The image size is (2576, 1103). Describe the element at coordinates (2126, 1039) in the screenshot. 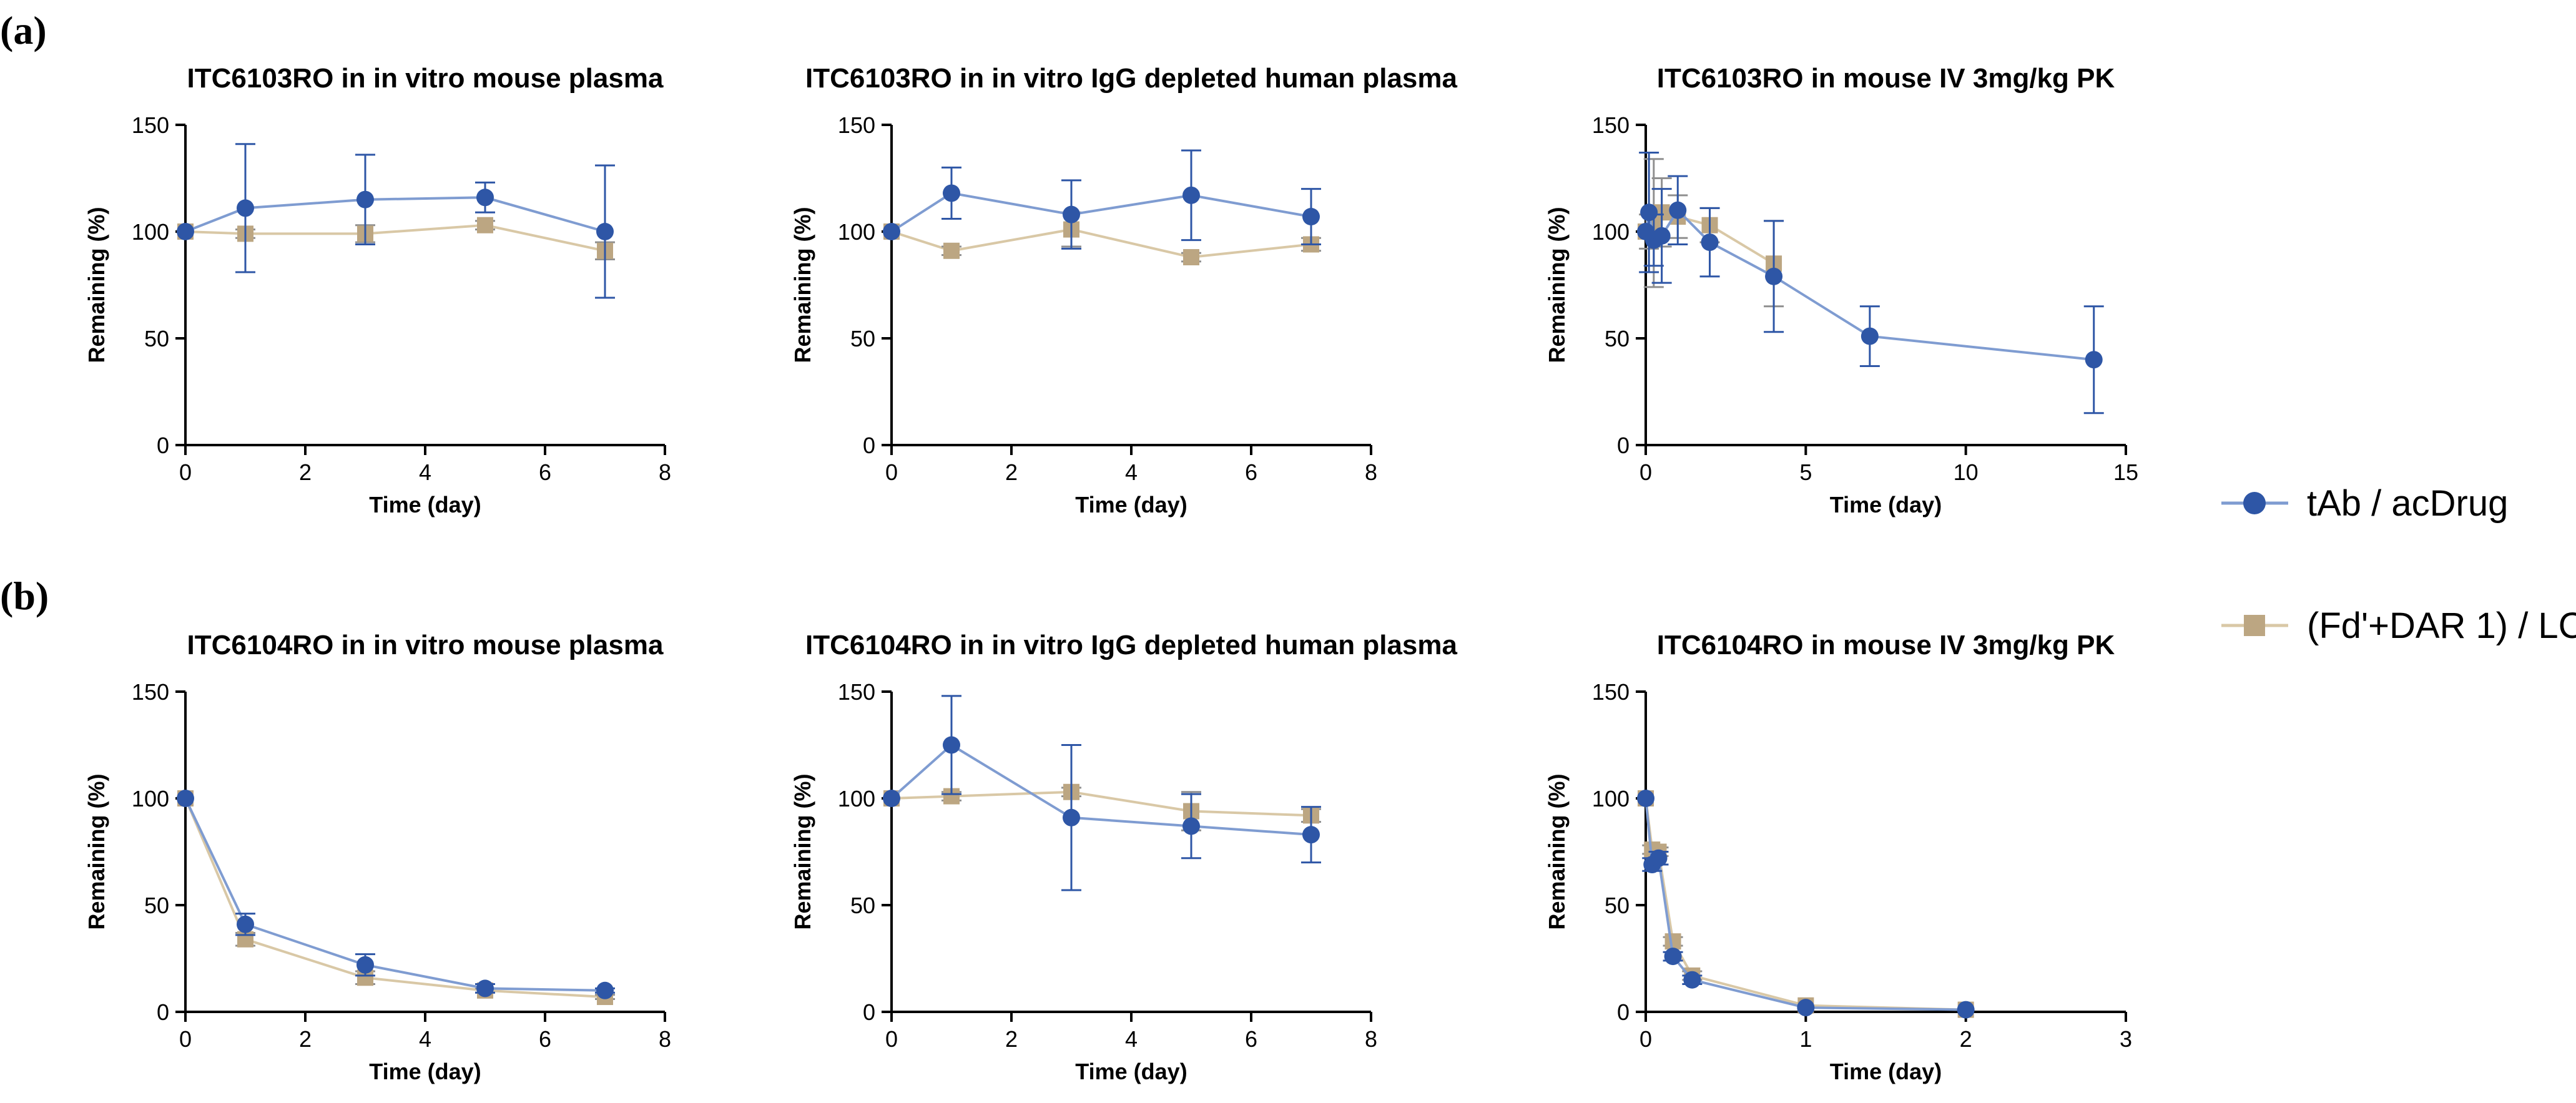

I see `x-tick-label: 3` at that location.